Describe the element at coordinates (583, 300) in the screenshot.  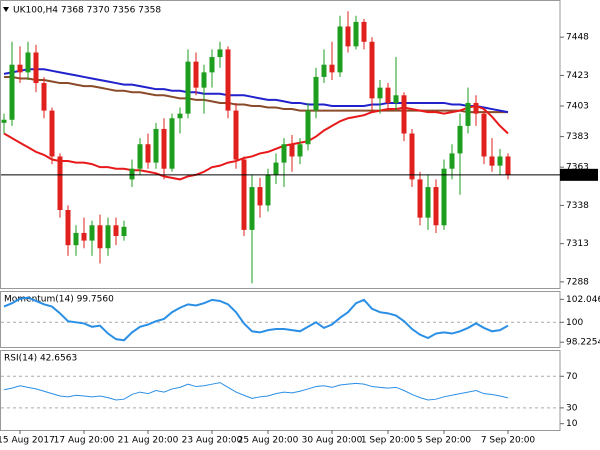
I see `y-tick-label: 102.0463` at that location.